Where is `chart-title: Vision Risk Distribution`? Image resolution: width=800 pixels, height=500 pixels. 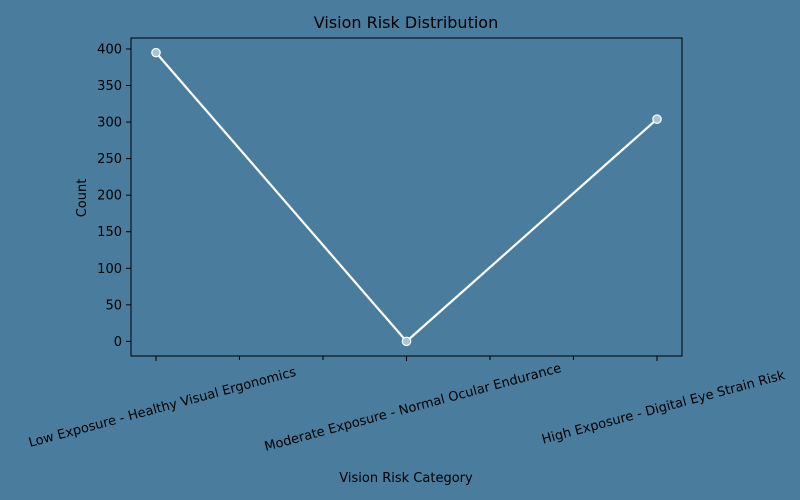
chart-title: Vision Risk Distribution is located at coordinates (406, 22).